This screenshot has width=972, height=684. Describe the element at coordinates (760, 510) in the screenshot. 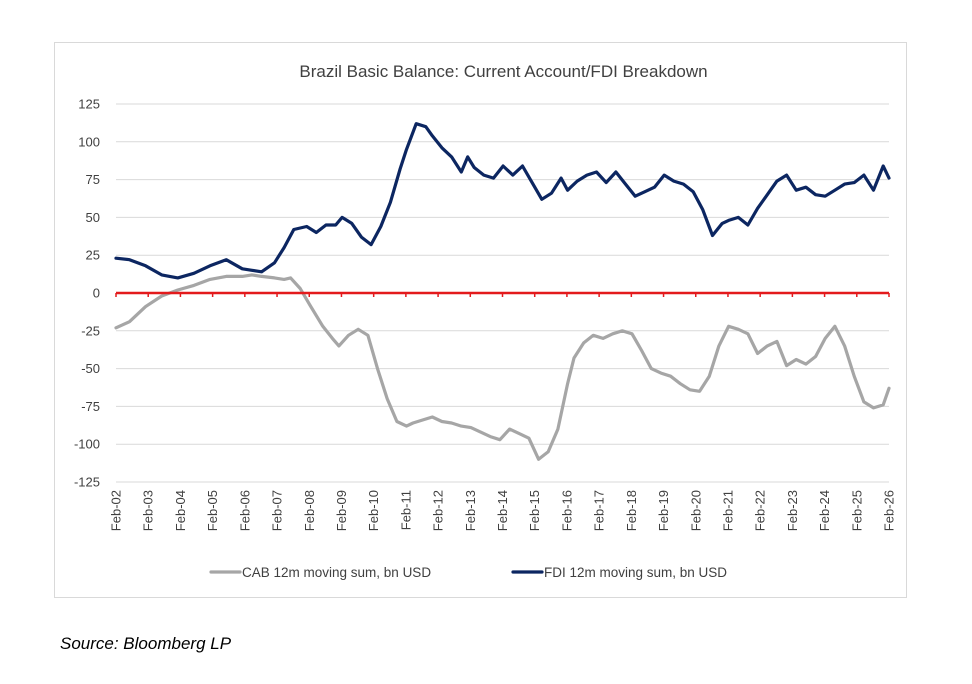

I see `x-tick-label: Feb-22` at that location.